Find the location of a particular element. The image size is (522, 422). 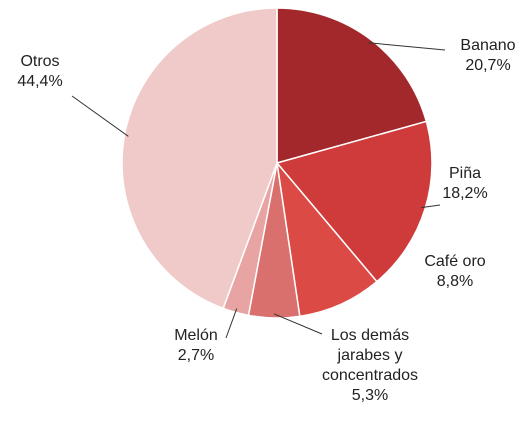

slice-label: Café oro 8,8% is located at coordinates (455, 272).